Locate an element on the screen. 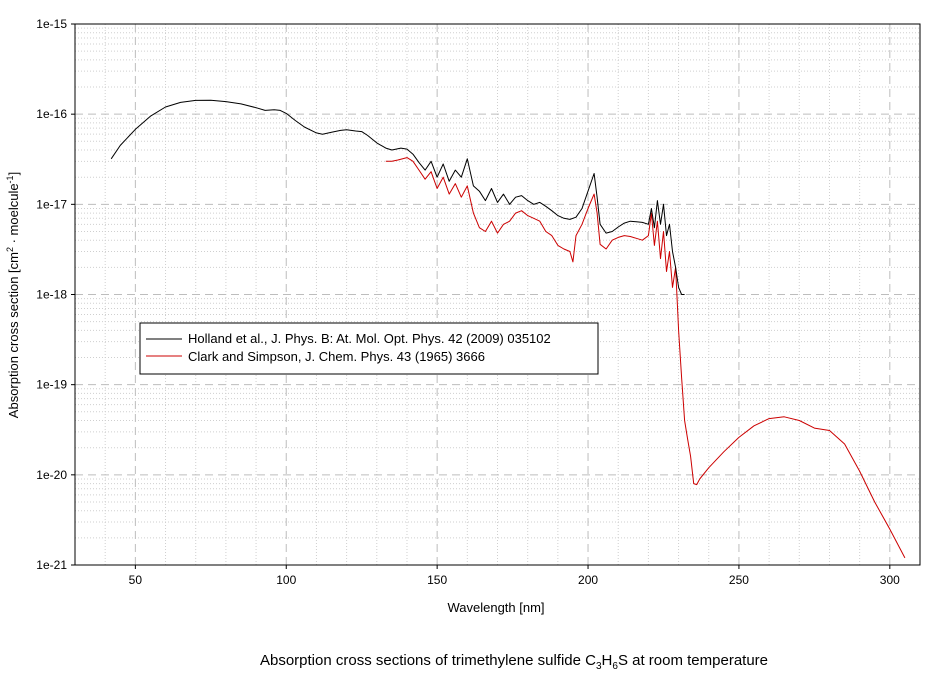 The width and height of the screenshot is (944, 677). x-axis-label: Wavelength [nm] is located at coordinates (495, 607).